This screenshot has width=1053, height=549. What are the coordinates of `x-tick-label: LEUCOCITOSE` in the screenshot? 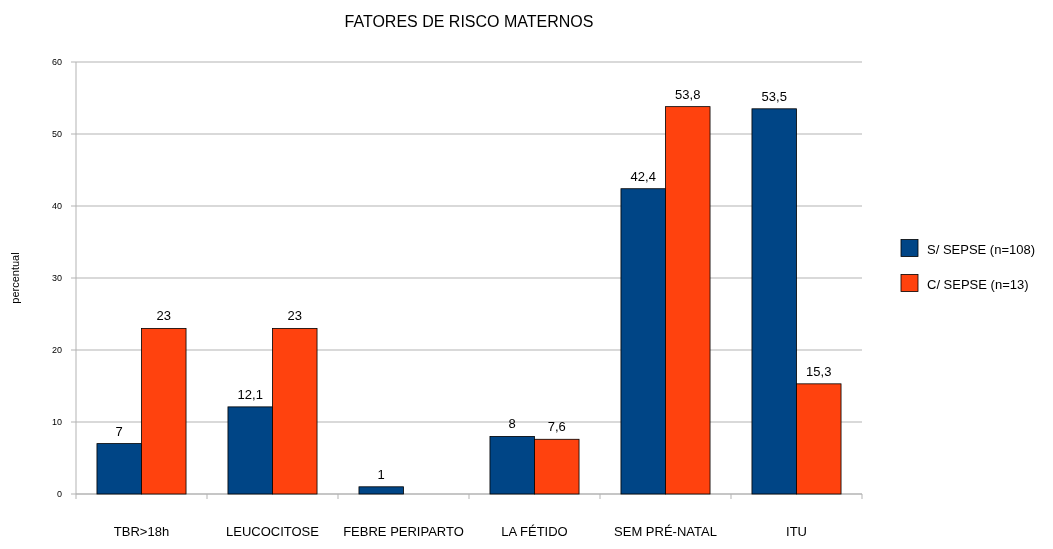 It's located at (273, 531).